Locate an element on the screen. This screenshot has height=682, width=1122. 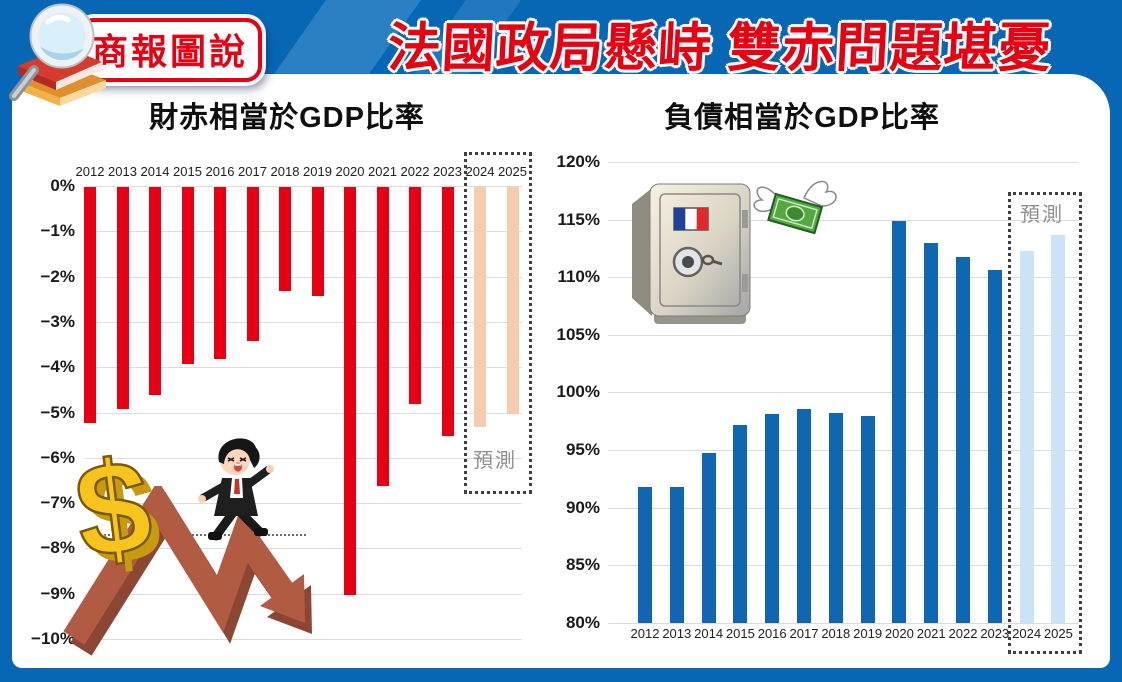
y-tick-label: −8% is located at coordinates (58, 548).